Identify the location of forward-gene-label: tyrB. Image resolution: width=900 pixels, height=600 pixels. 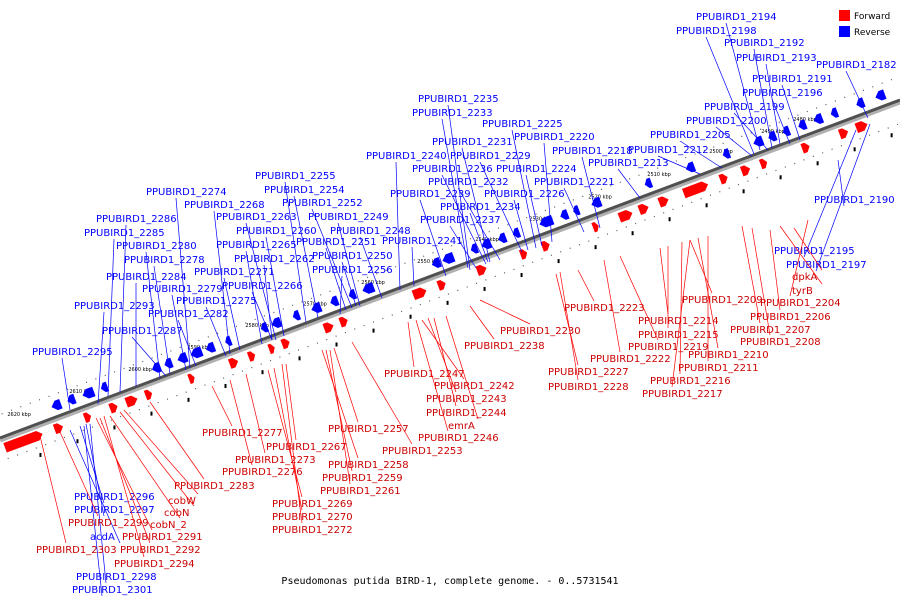
(802, 291).